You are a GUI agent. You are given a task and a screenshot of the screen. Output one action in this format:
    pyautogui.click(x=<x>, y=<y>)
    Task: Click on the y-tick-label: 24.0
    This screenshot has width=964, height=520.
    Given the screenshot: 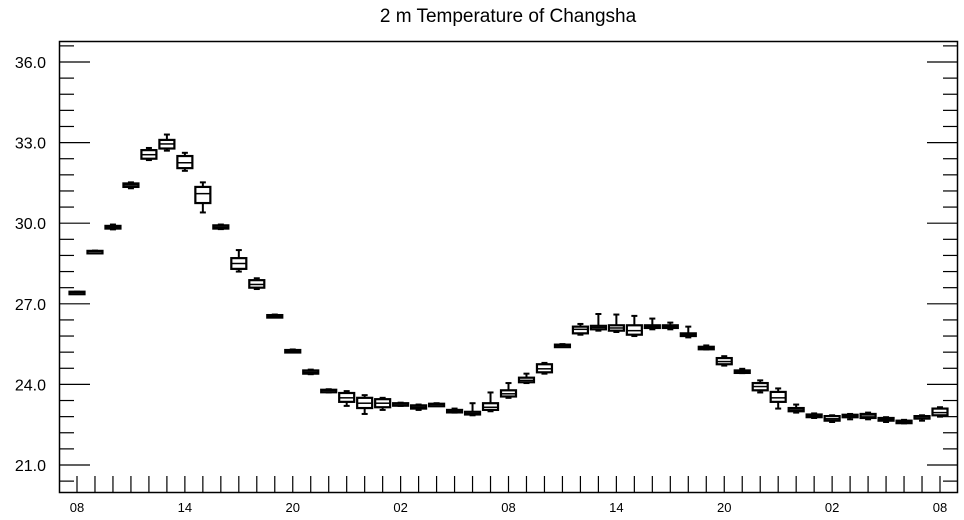 What is the action you would take?
    pyautogui.click(x=30, y=385)
    